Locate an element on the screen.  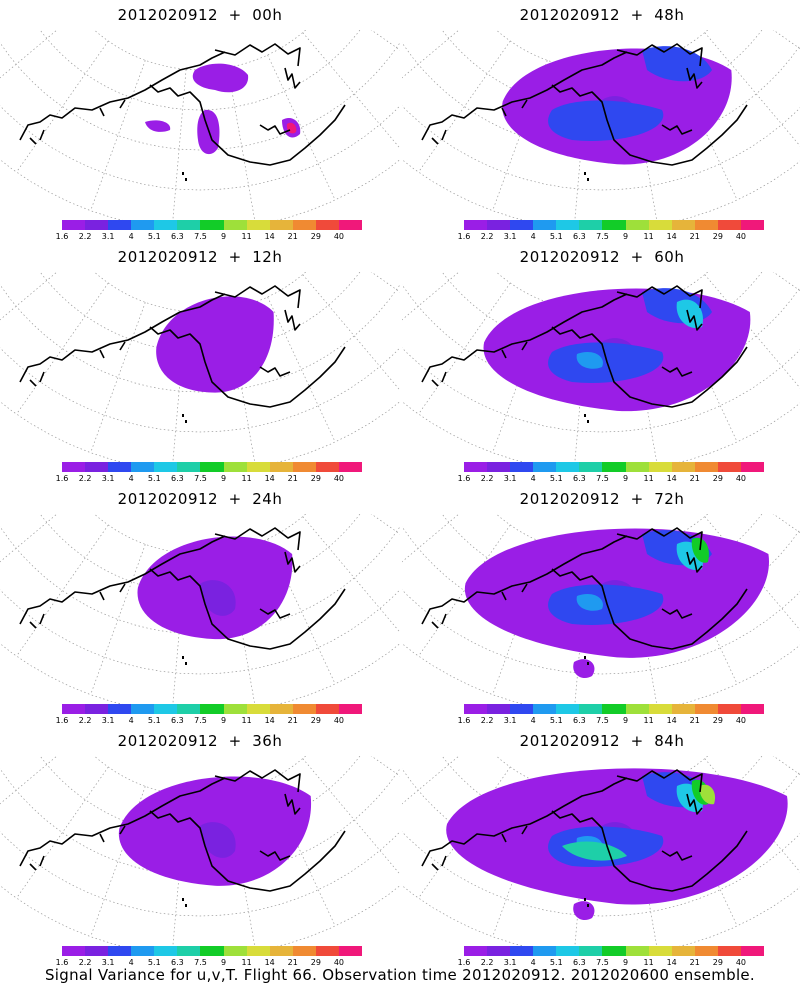
colorbar-label: 2.2 is located at coordinates (487, 478).